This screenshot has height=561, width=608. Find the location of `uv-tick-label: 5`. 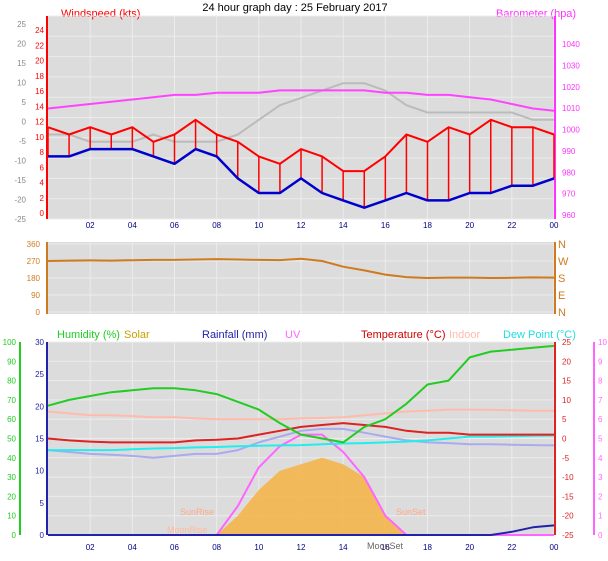

uv-tick-label: 5 is located at coordinates (600, 439).